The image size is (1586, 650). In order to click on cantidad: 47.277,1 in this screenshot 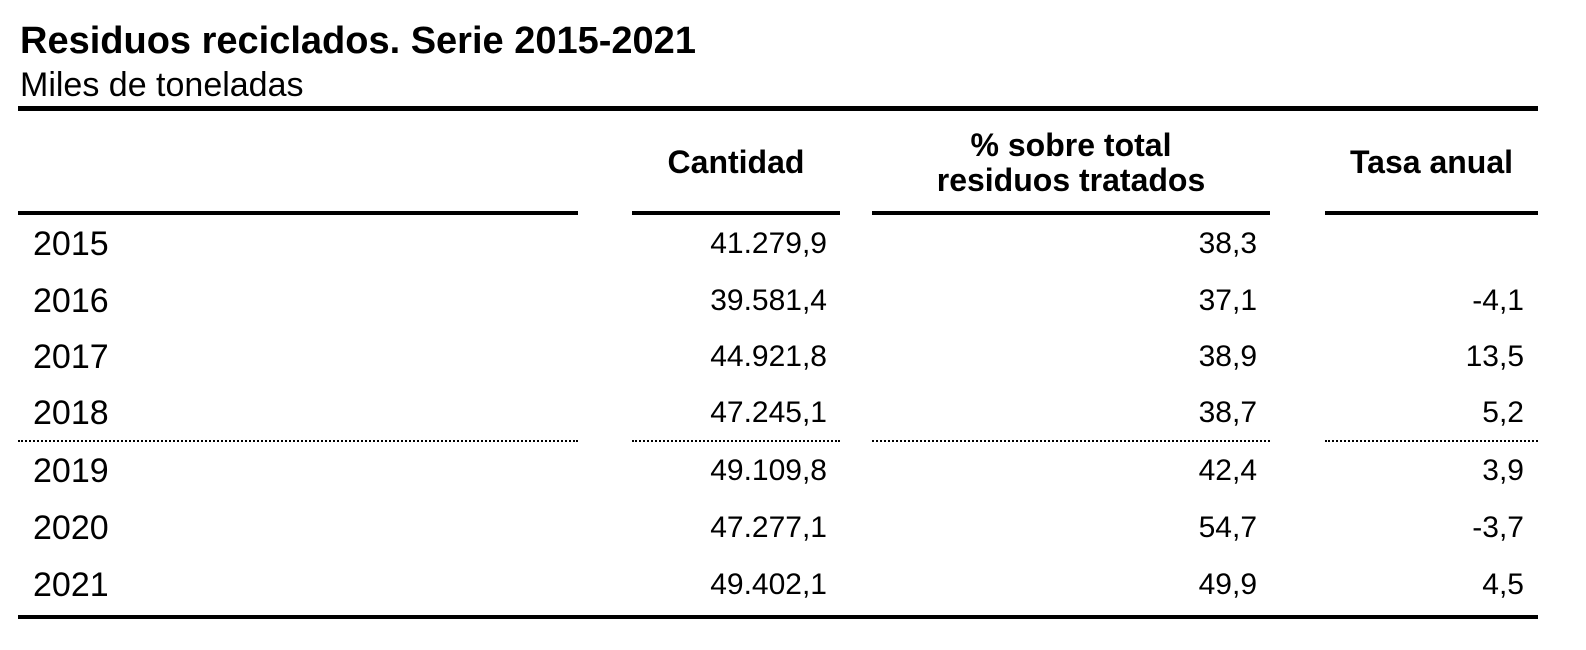, I will do `click(768, 527)`.